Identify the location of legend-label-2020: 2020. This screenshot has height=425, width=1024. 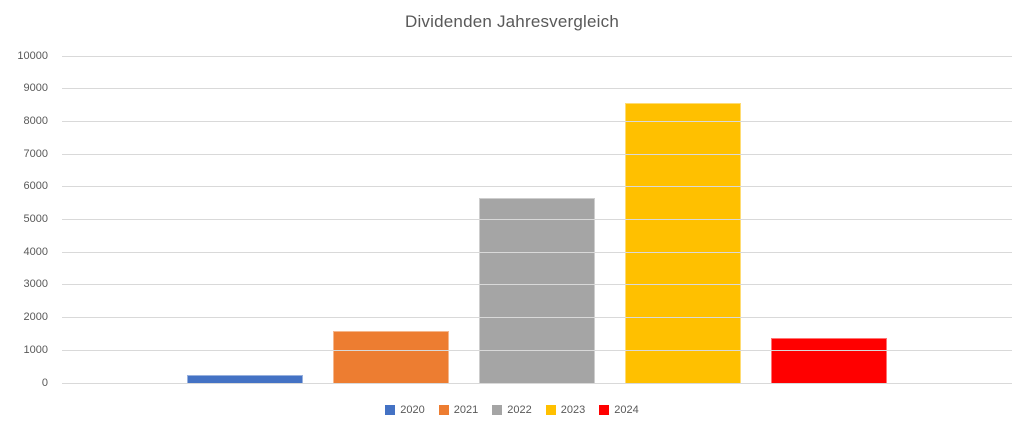
(412, 410).